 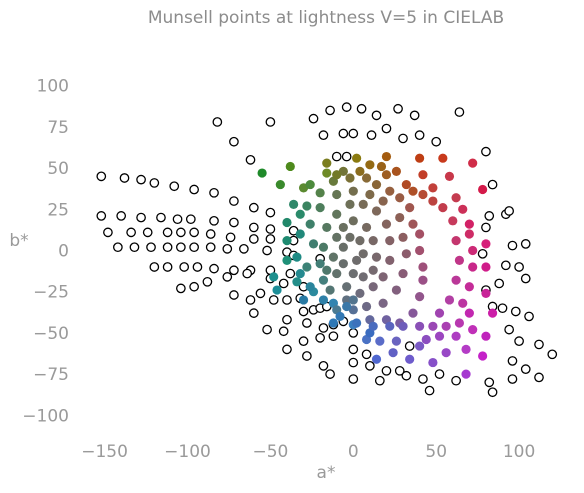 I want to click on y-axis-label: b*, so click(x=18, y=241).